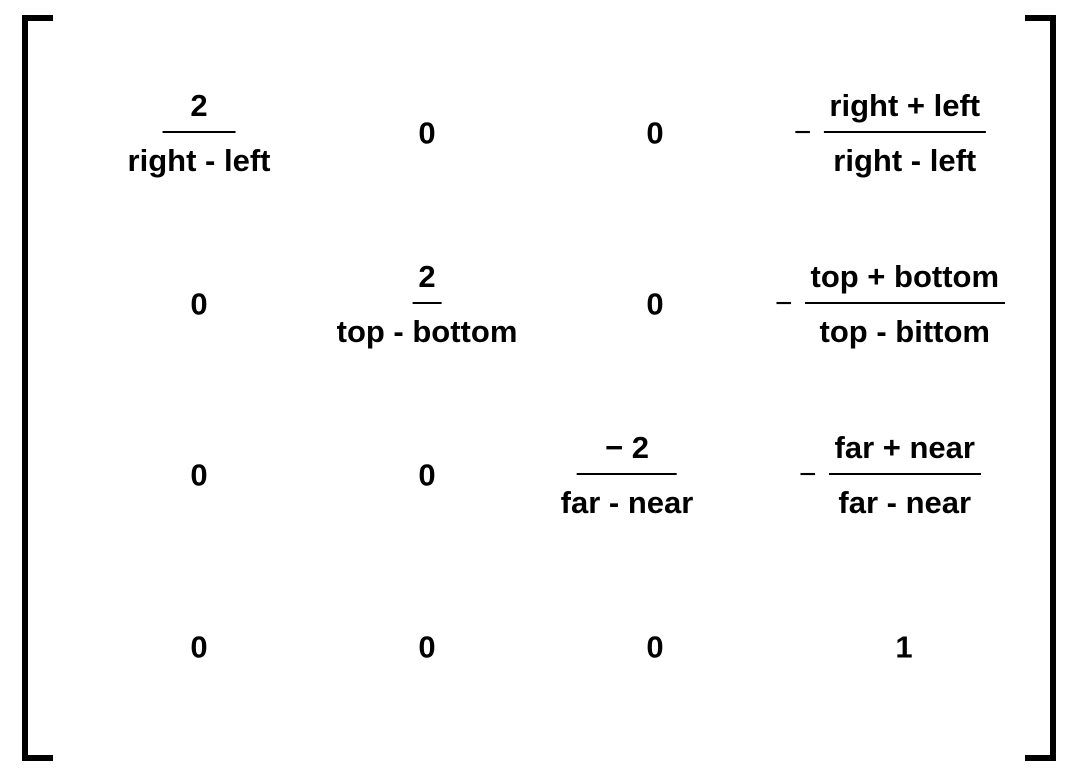  Describe the element at coordinates (905, 305) in the screenshot. I see `fraction: top + bottom top - bittom` at that location.